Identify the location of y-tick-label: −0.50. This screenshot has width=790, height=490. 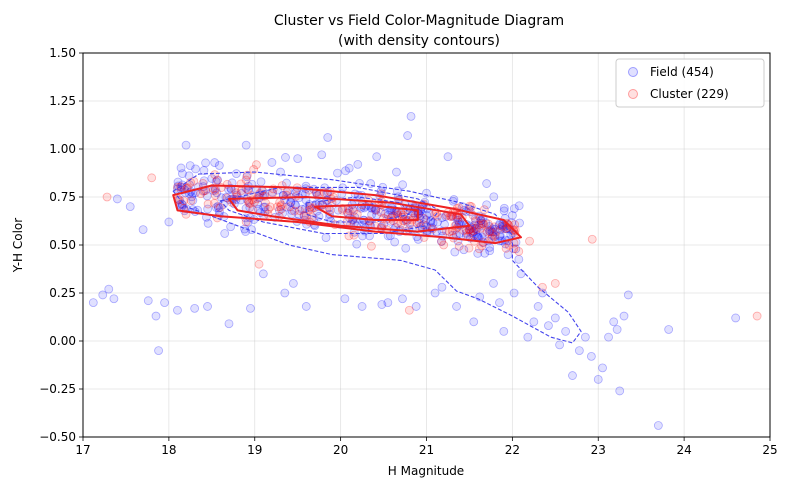
(57, 437).